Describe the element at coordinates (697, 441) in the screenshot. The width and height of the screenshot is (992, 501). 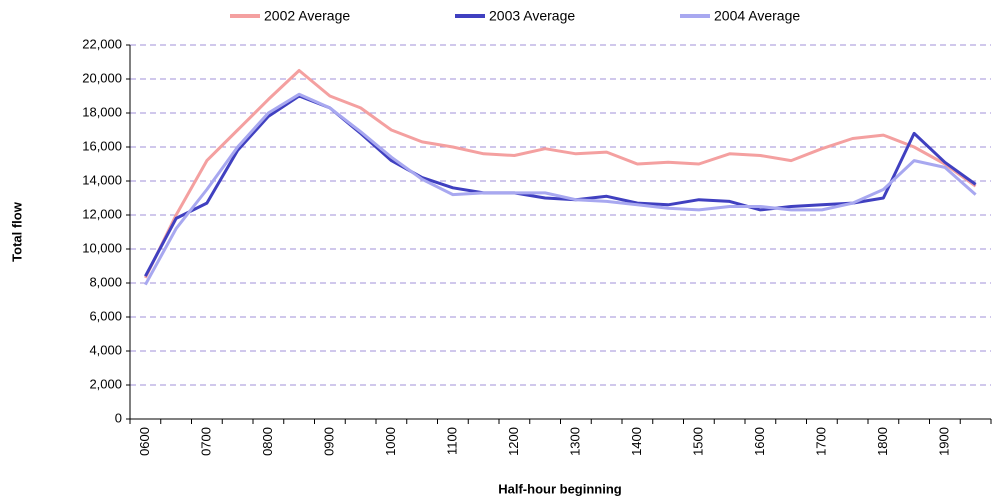
I see `x-tick-label: 1500` at that location.